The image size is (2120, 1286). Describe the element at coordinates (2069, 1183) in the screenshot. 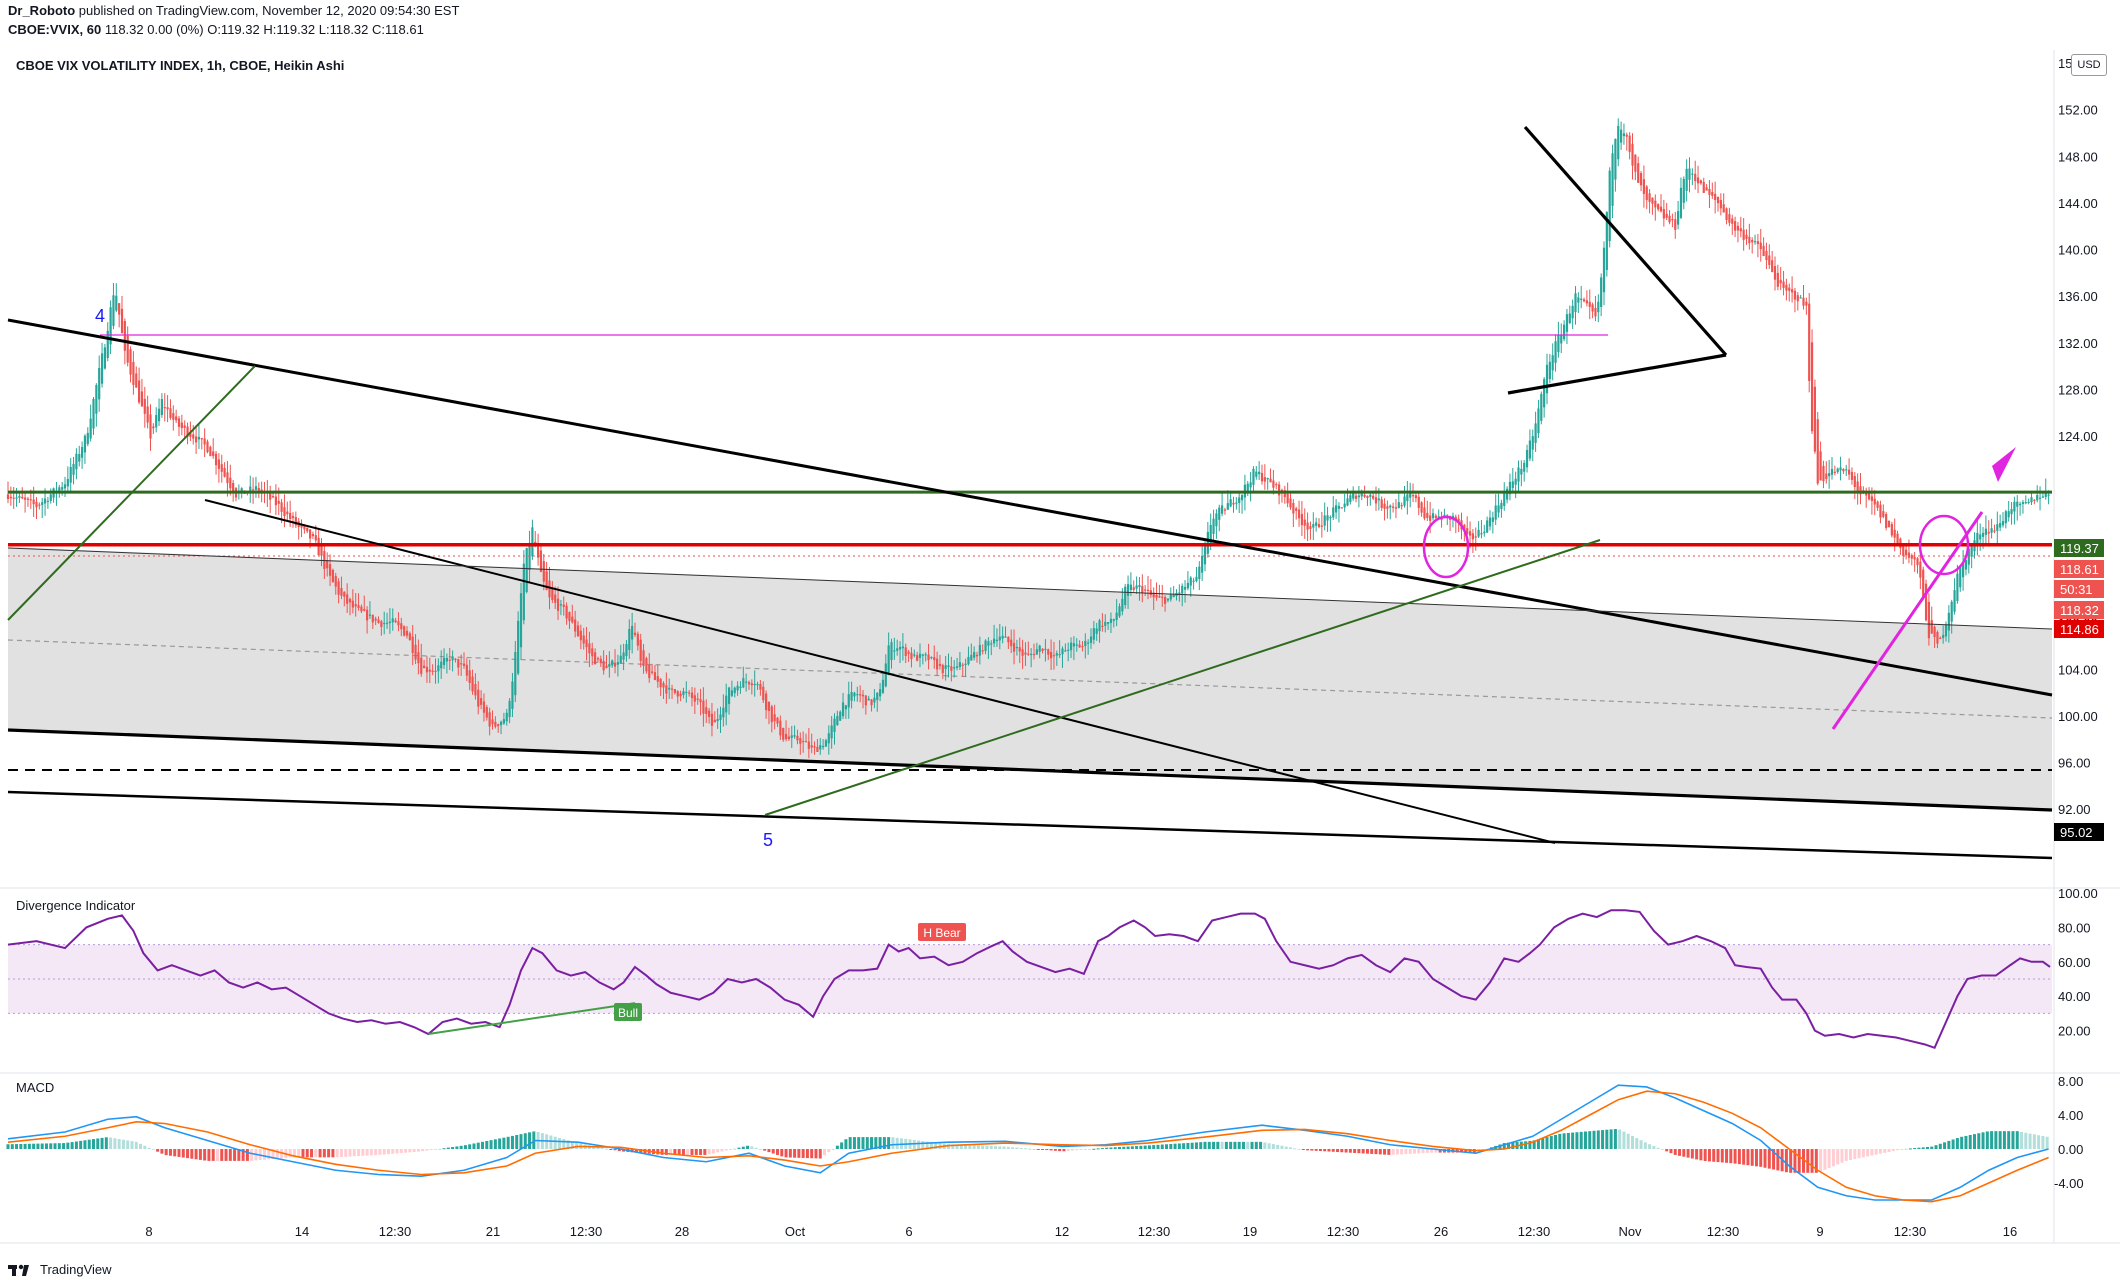

I see `macd-tick-label: -4.00` at that location.